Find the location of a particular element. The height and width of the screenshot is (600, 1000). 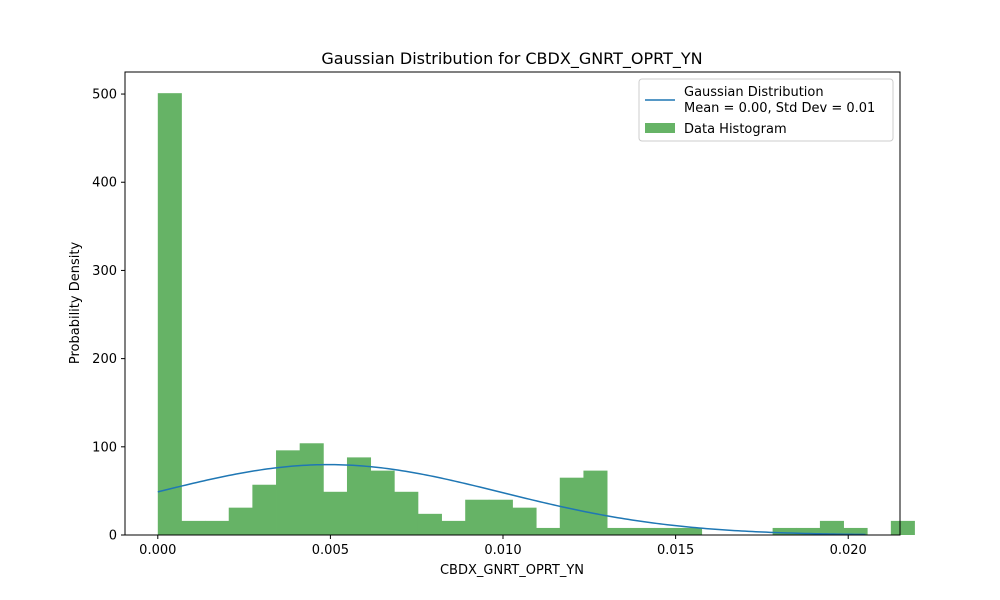

legend-histogram-label: Data Histogram is located at coordinates (735, 129).